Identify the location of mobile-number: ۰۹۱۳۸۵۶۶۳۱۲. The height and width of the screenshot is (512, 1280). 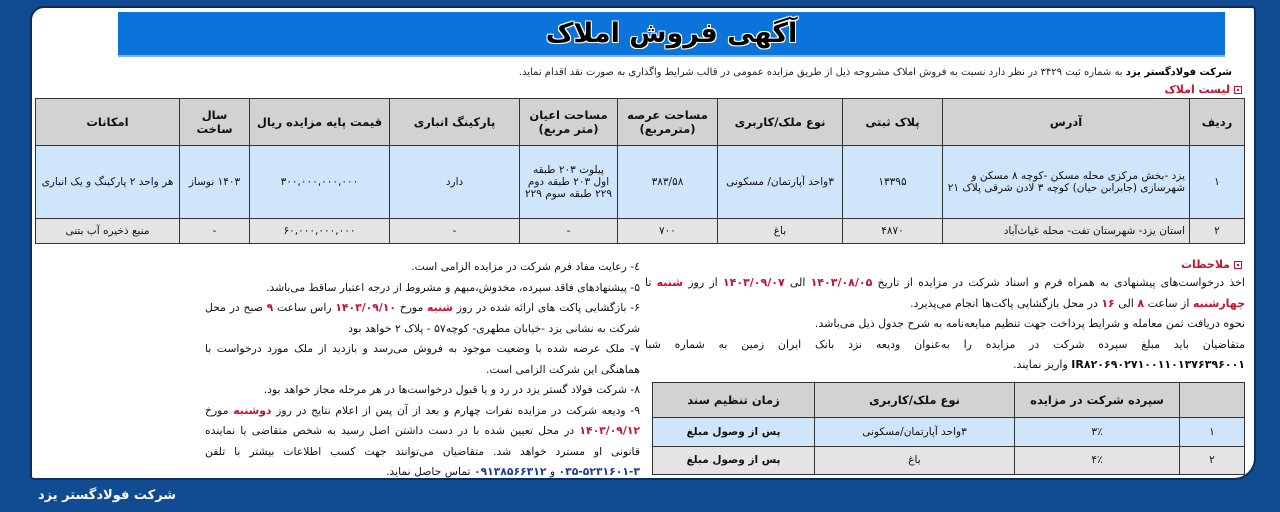
(510, 471).